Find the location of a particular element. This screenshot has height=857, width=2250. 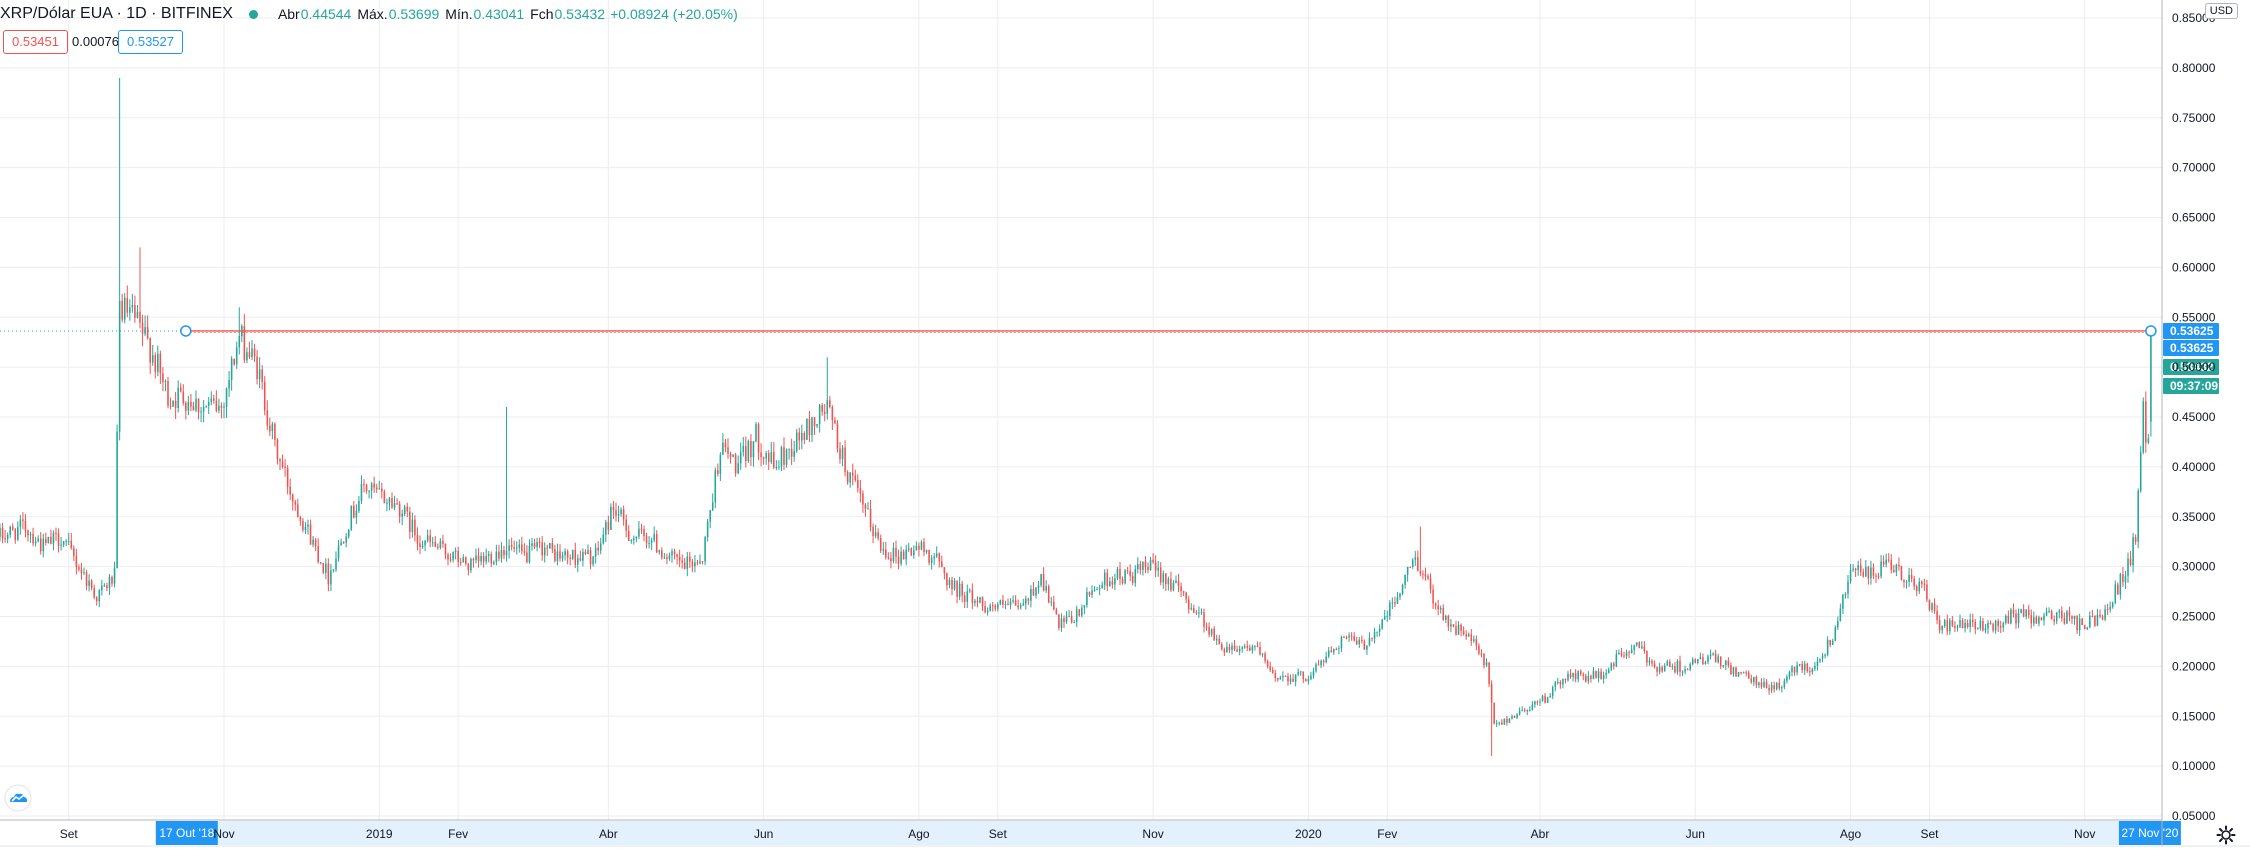

symbol-title: XRP/Dólar EUA · 1D · BITFINEX is located at coordinates (116, 13).